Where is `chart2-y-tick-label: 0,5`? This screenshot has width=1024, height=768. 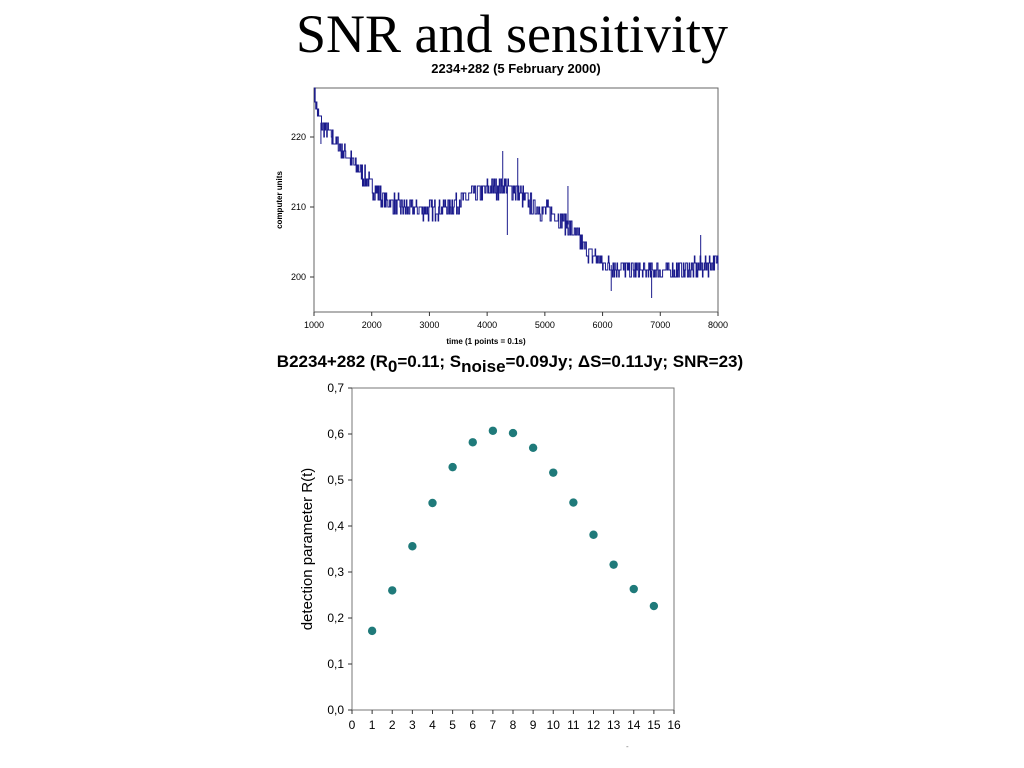 chart2-y-tick-label: 0,5 is located at coordinates (335, 480).